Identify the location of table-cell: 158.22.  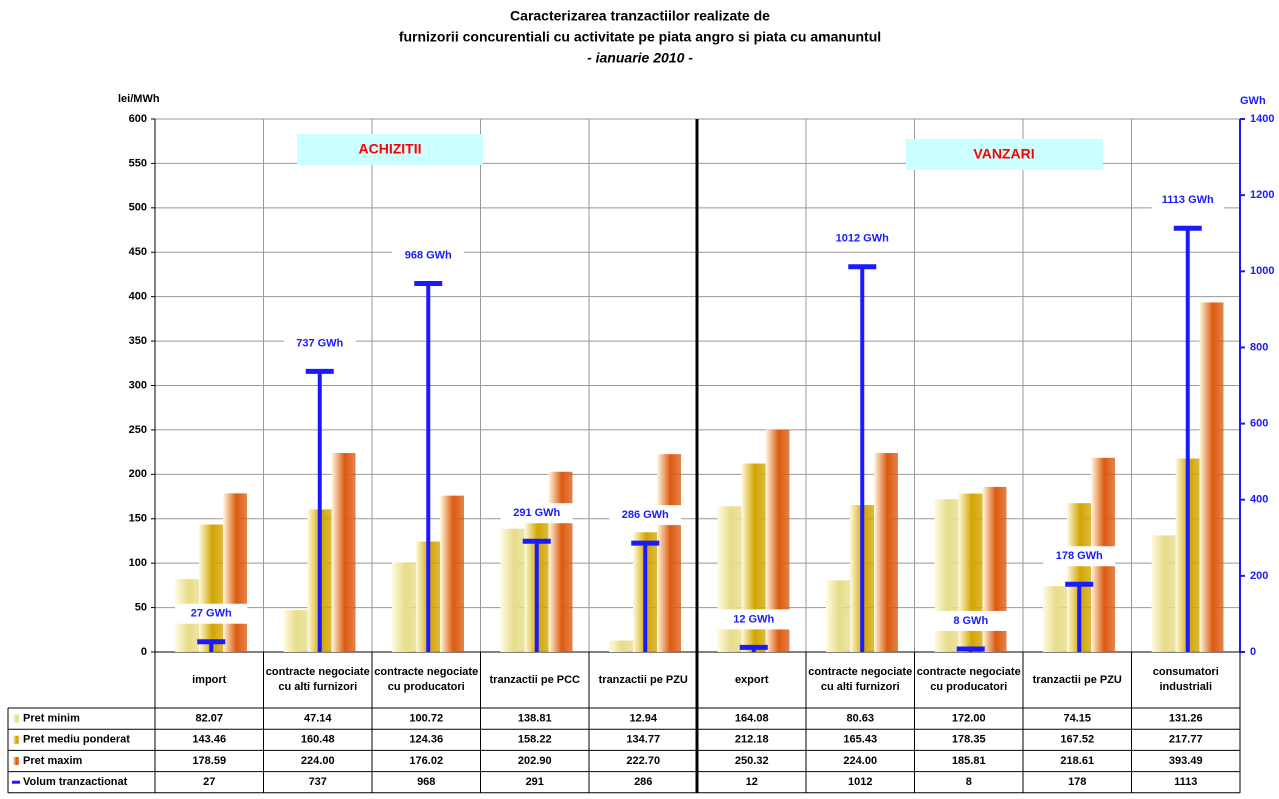
(535, 740).